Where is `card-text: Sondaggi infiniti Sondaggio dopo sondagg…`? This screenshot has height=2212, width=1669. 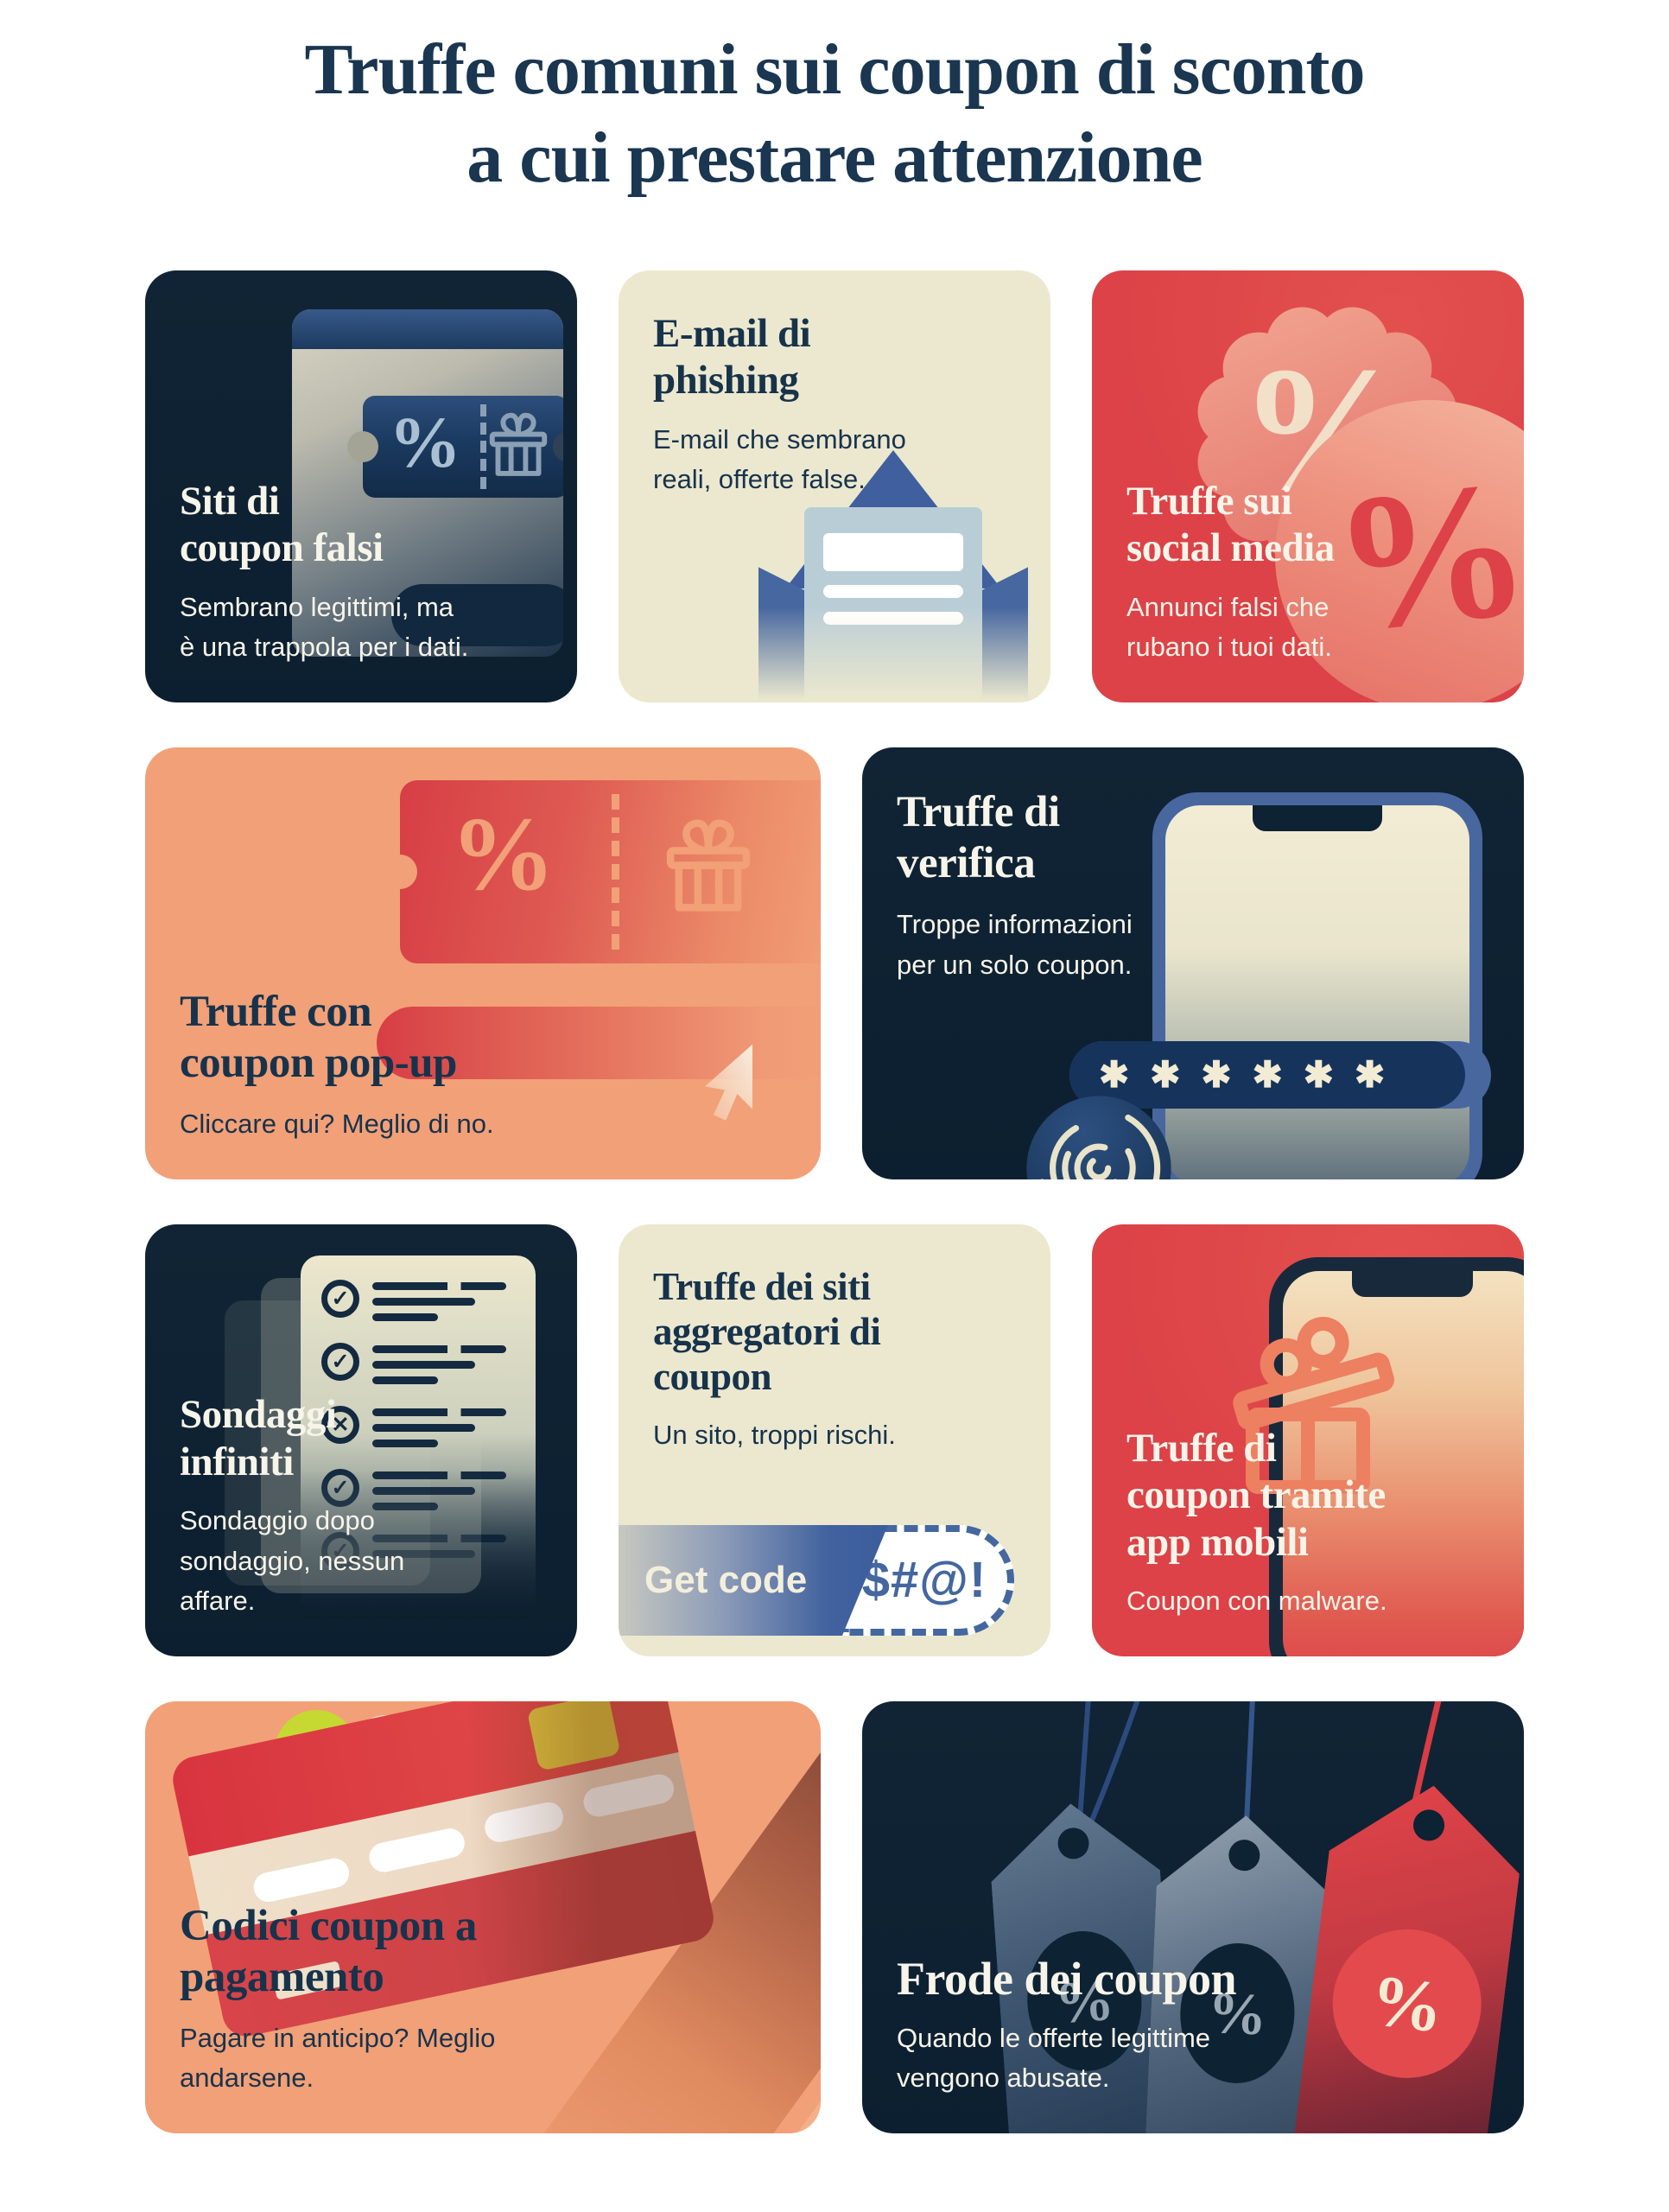
card-text: Sondaggi infiniti Sondaggio dopo sondagg… is located at coordinates (365, 1506).